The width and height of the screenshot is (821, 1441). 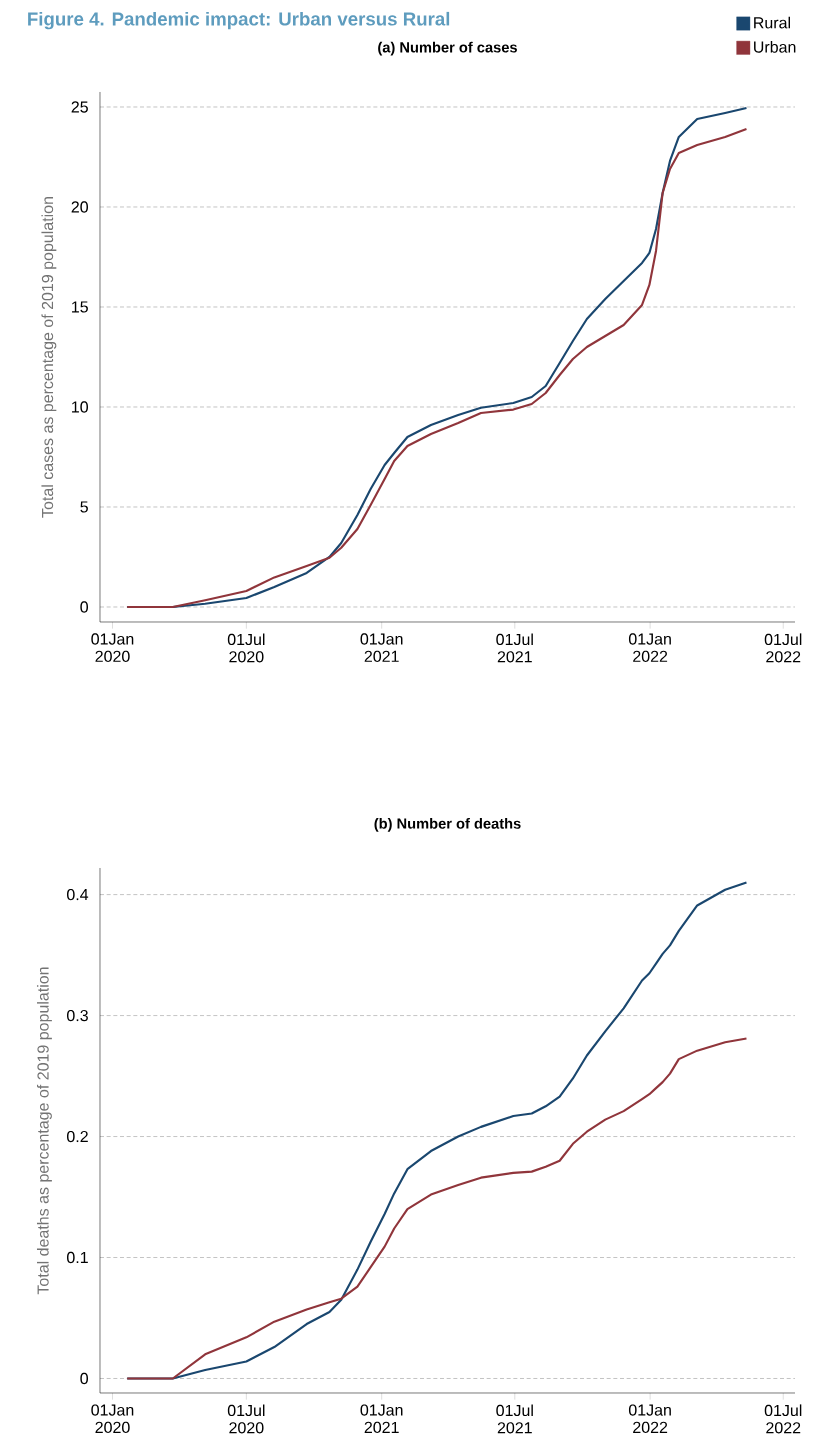 What do you see at coordinates (80, 407) in the screenshot?
I see `y-tick-label: 10` at bounding box center [80, 407].